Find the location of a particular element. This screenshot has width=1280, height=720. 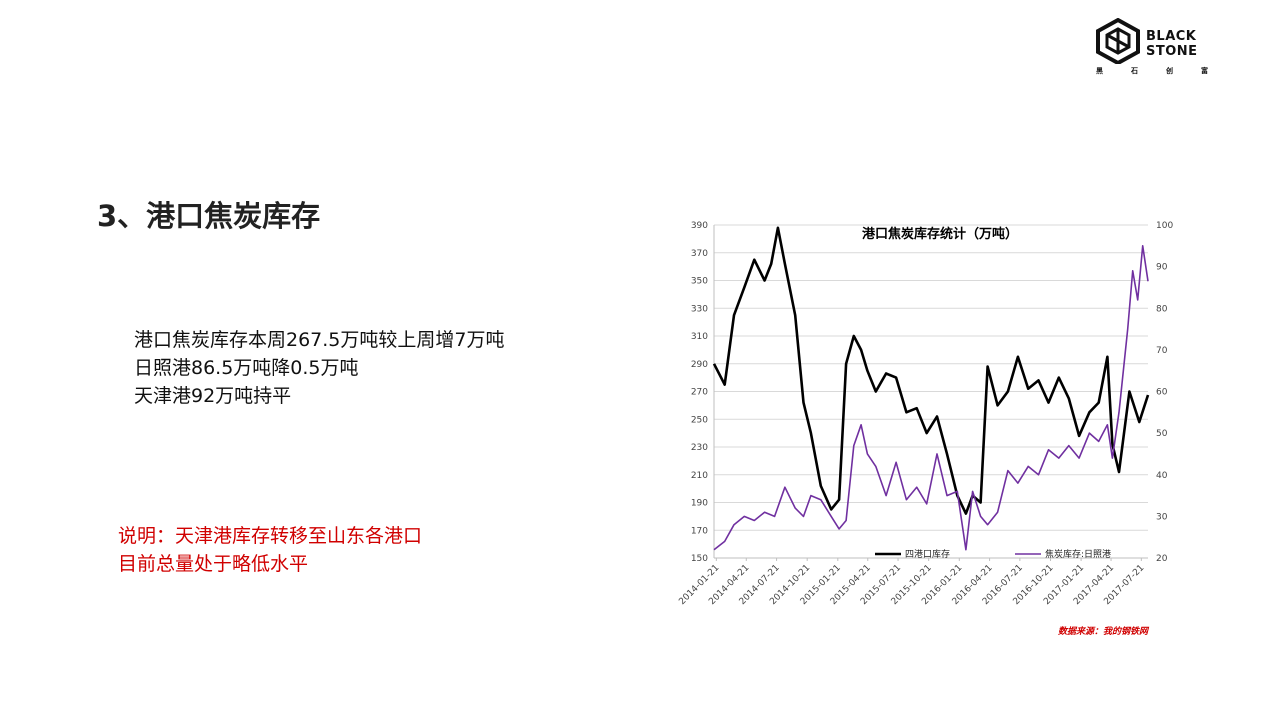

slide-title: 3、港口焦炭库存 is located at coordinates (209, 216).